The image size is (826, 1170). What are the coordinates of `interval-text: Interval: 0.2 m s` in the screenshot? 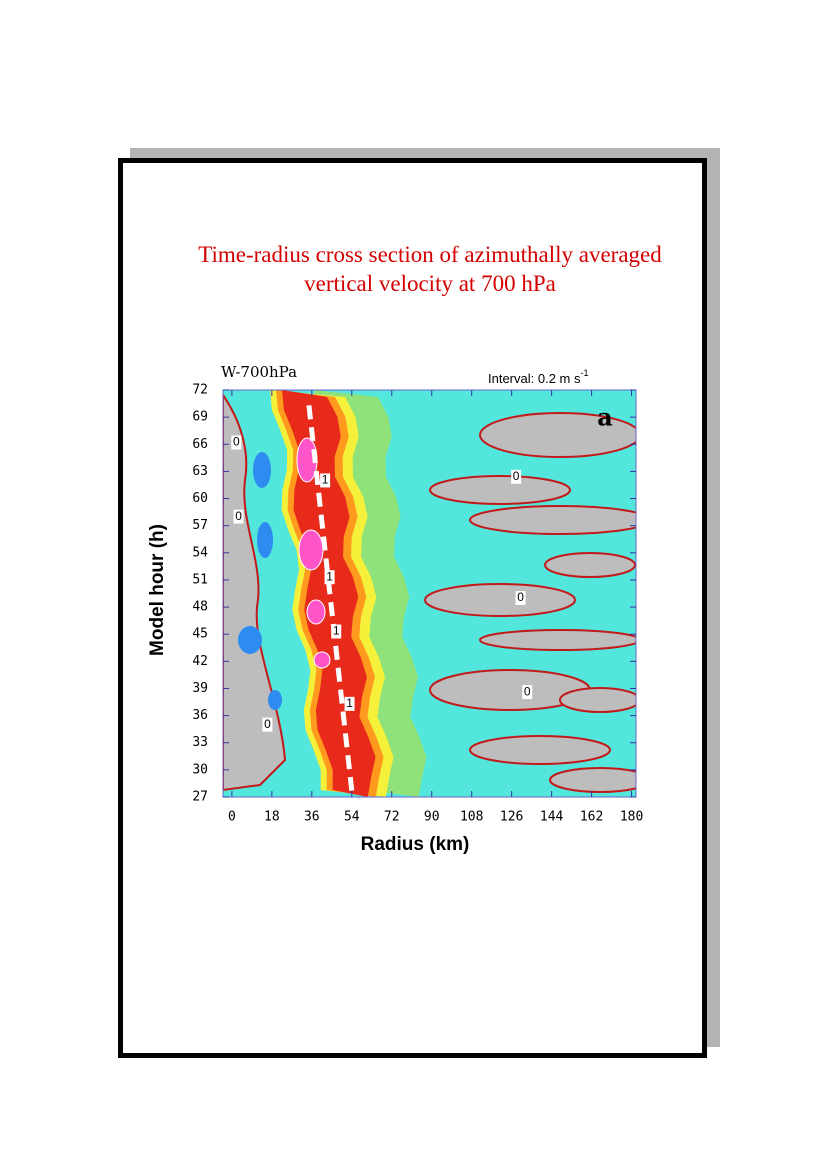 It's located at (534, 378).